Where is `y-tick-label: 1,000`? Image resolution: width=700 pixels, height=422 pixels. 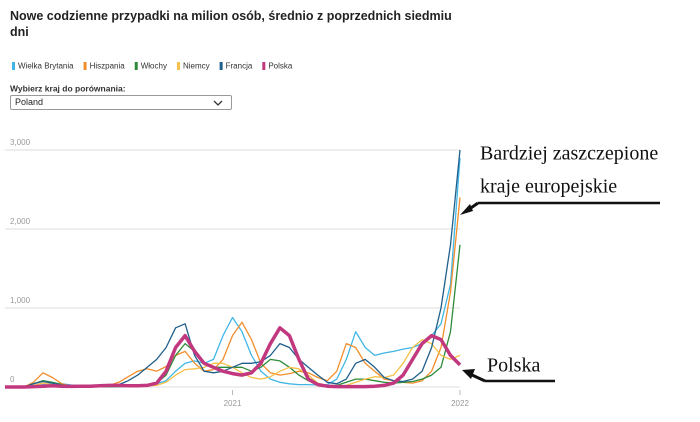
y-tick-label: 1,000 is located at coordinates (20, 300).